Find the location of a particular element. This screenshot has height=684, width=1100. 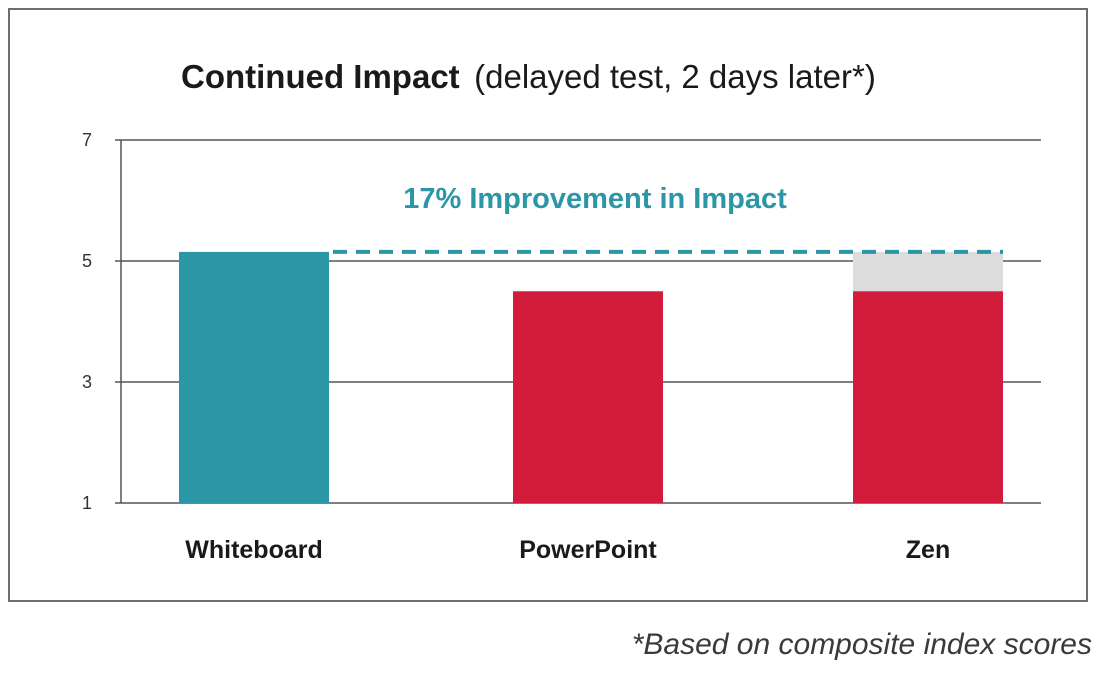

bar-whiteboard is located at coordinates (254, 377).